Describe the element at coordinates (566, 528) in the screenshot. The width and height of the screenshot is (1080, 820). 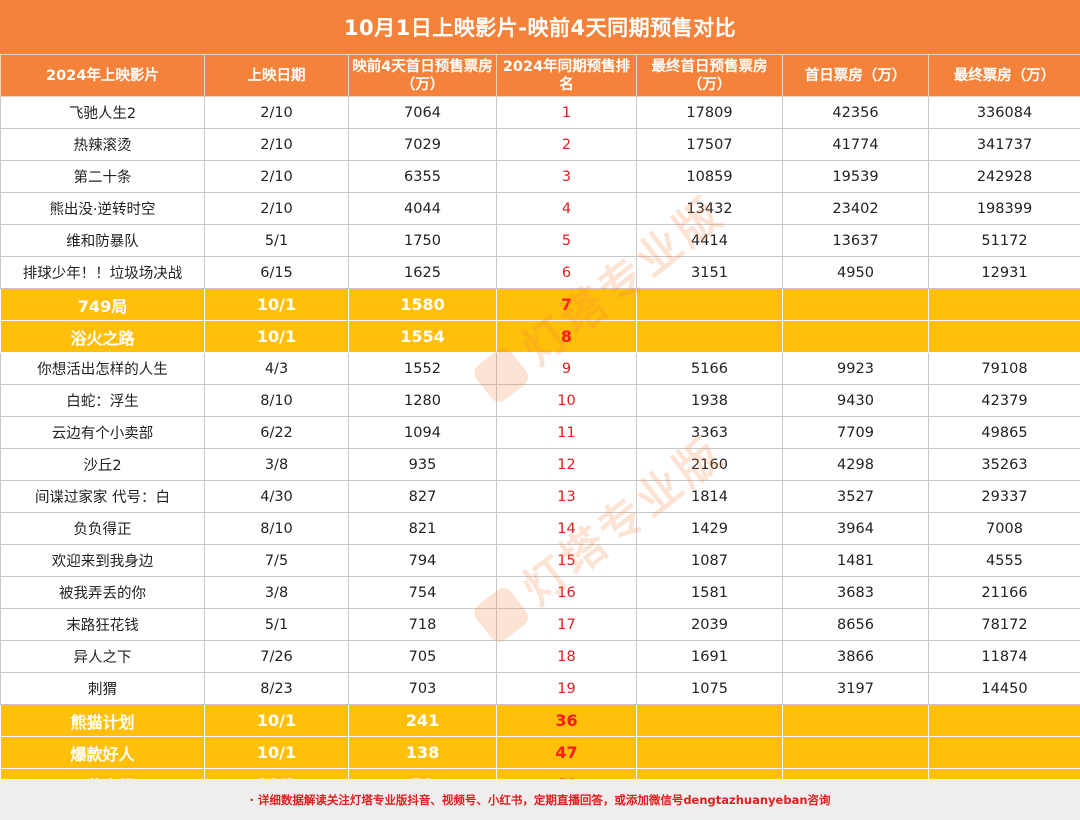
I see `cell-rank: 14` at that location.